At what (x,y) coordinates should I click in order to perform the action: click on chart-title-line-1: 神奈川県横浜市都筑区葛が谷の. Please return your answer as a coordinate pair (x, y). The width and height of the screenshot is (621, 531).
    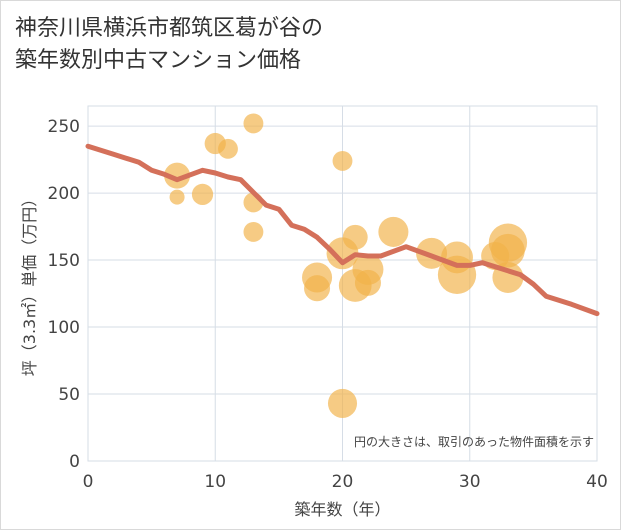
    Looking at the image, I should click on (169, 28).